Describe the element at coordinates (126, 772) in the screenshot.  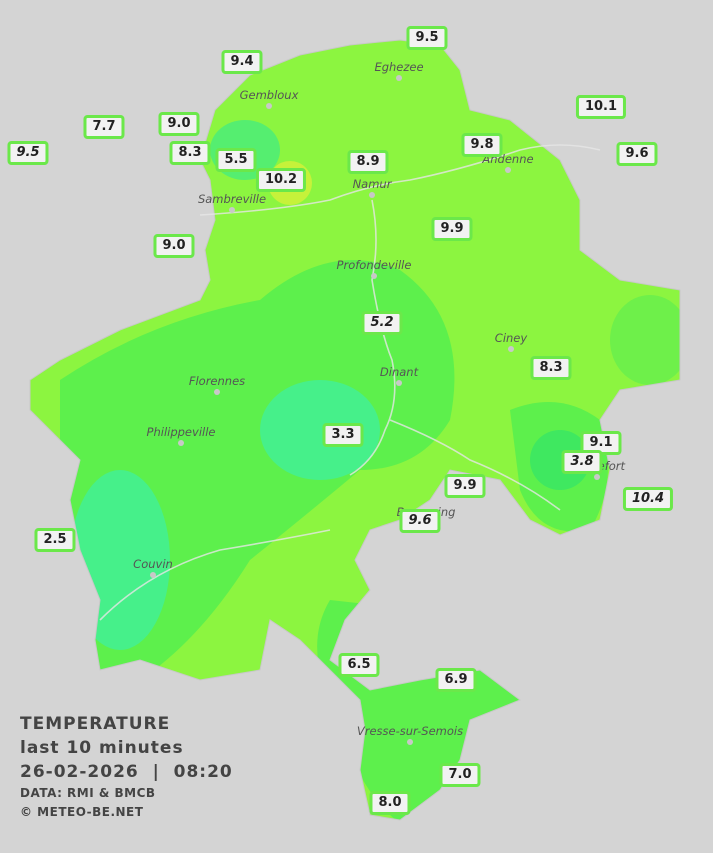
I see `legend-datetime: 26-02-2026 | 08:20` at that location.